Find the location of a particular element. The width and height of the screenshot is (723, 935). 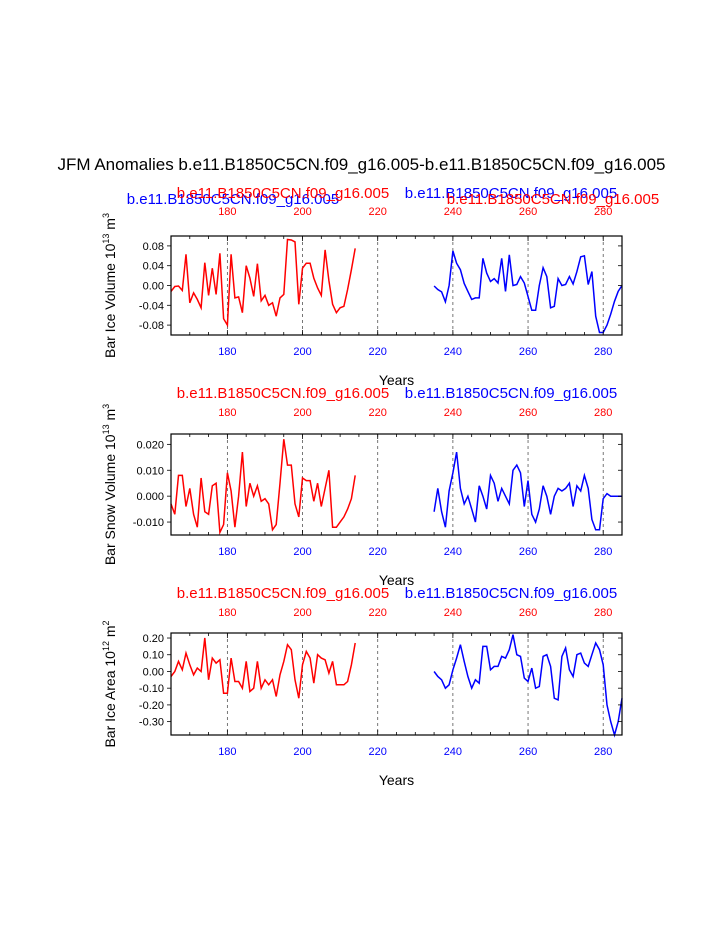

run-label-blue-right: b.e11.B1850C5CN.f09_g16.005 is located at coordinates (511, 193).